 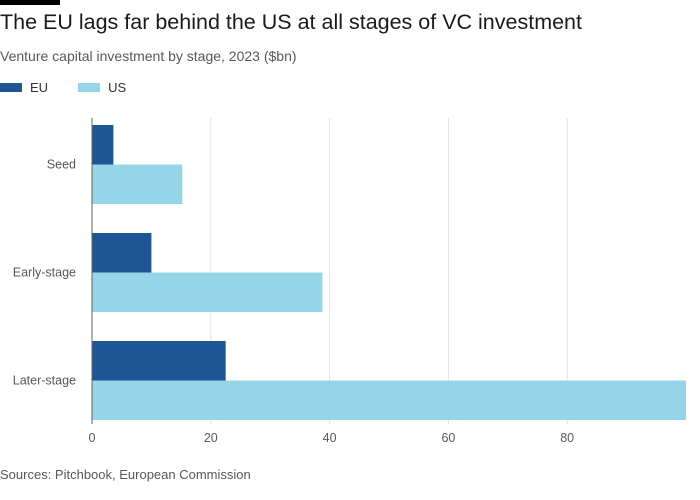 What do you see at coordinates (44, 381) in the screenshot?
I see `category-label: Later-stage` at bounding box center [44, 381].